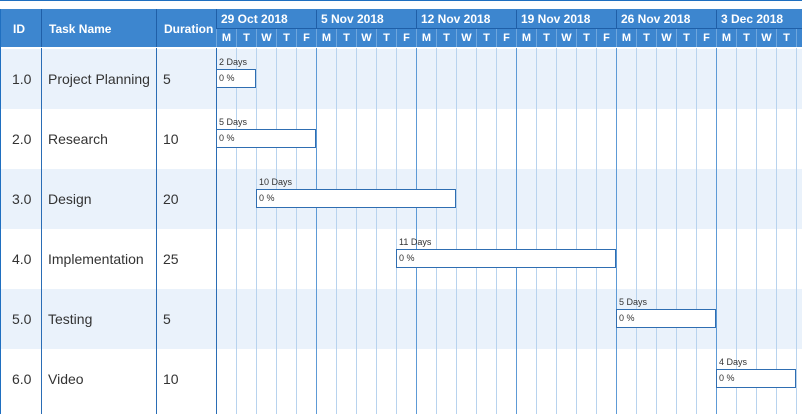 The width and height of the screenshot is (802, 414). Describe the element at coordinates (22, 259) in the screenshot. I see `task-id-cell: 4.0` at that location.